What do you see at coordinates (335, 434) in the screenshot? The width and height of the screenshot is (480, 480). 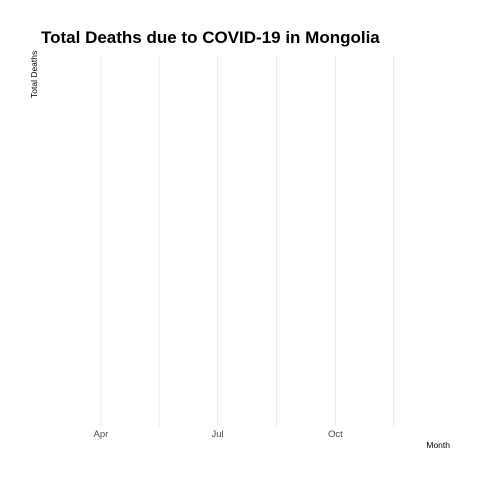 I see `x-tick-label-oct: Oct` at bounding box center [335, 434].